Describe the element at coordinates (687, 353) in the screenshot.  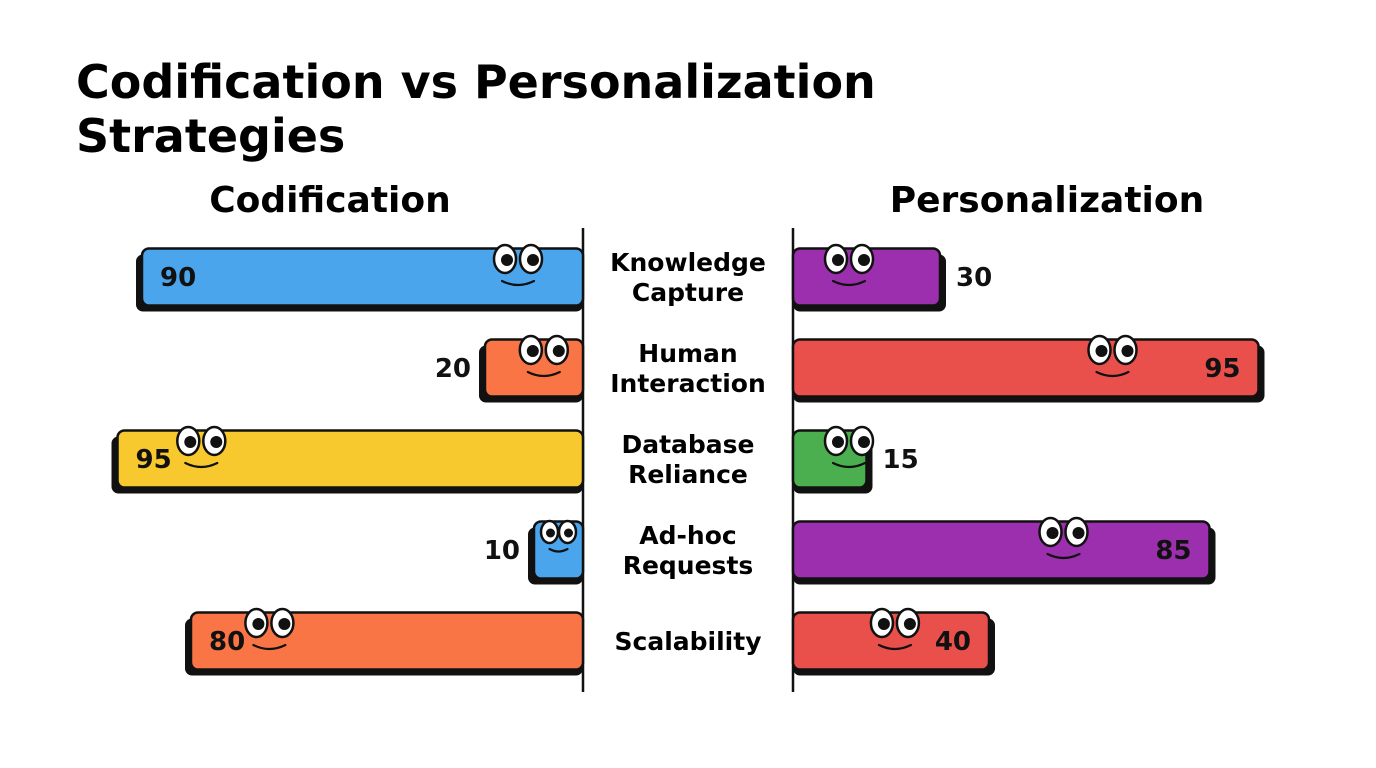
I see `category-label-1-line-0: Human` at that location.